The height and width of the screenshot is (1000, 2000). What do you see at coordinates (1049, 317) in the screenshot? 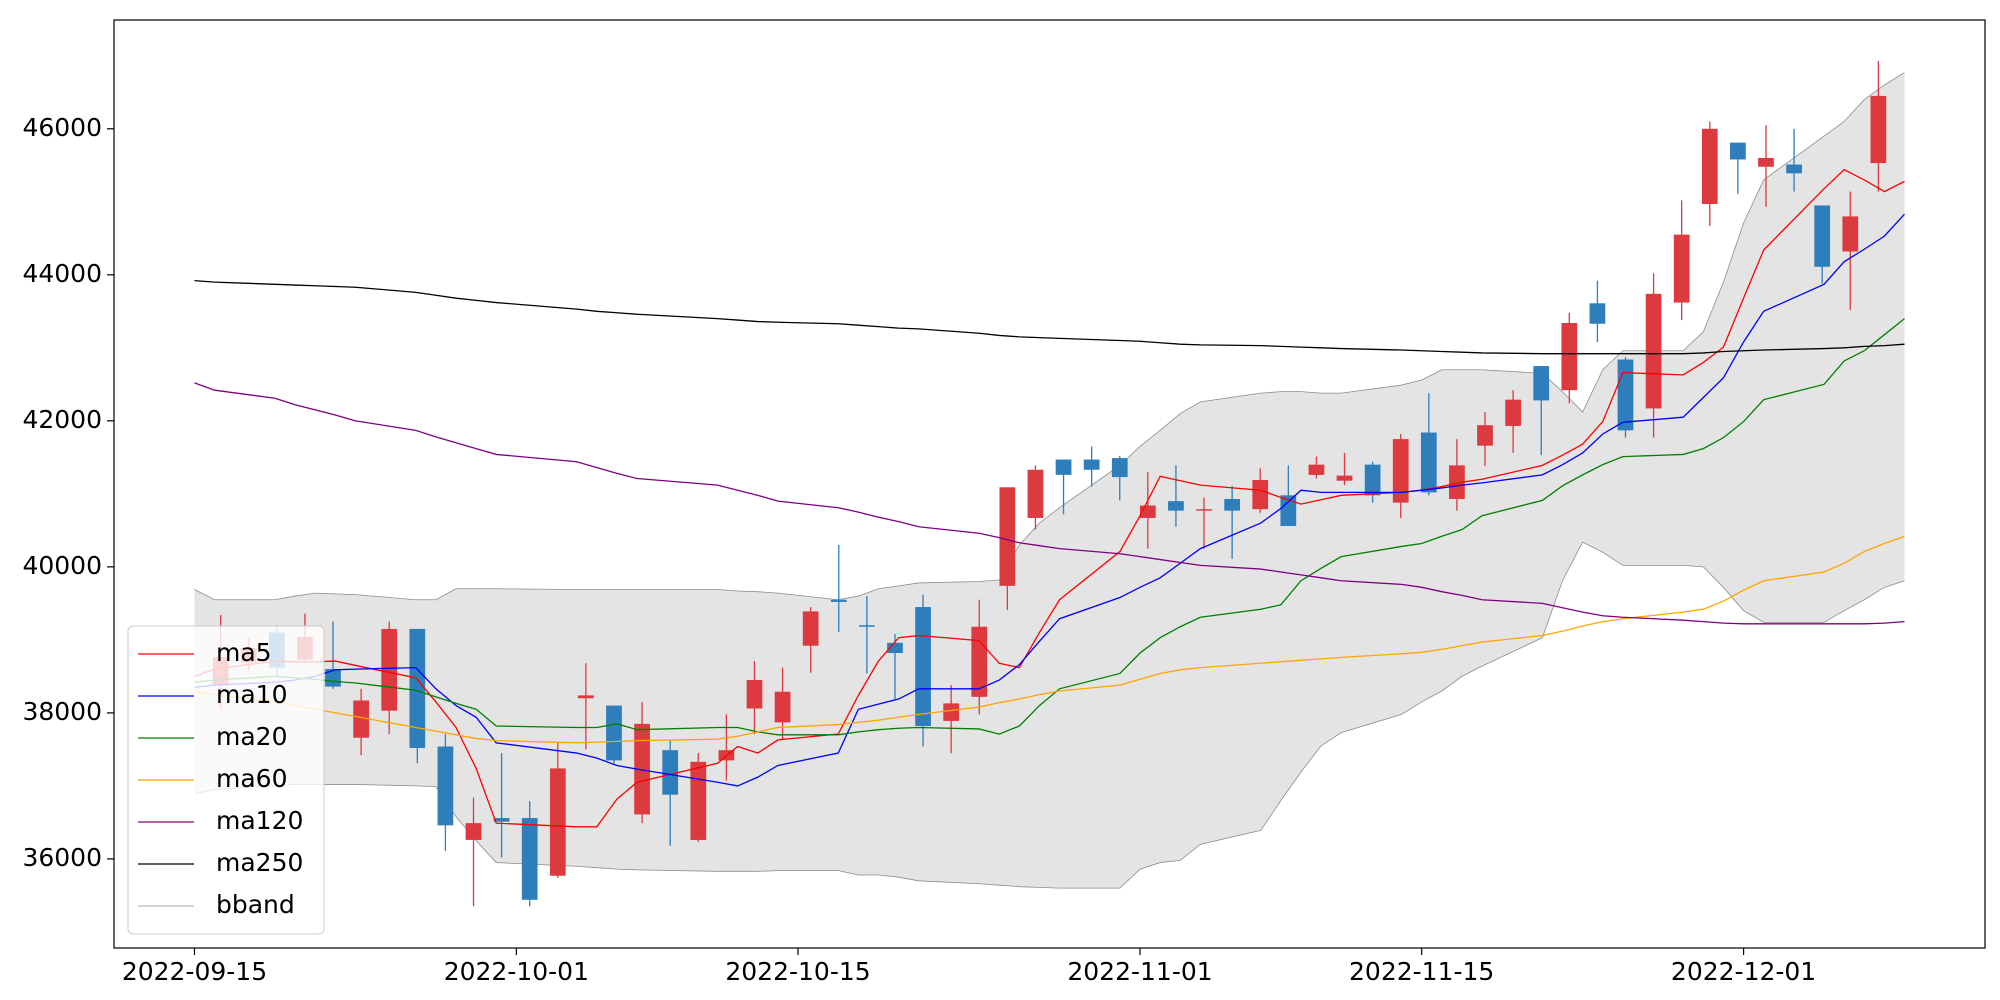
I see `ma-line` at bounding box center [1049, 317].